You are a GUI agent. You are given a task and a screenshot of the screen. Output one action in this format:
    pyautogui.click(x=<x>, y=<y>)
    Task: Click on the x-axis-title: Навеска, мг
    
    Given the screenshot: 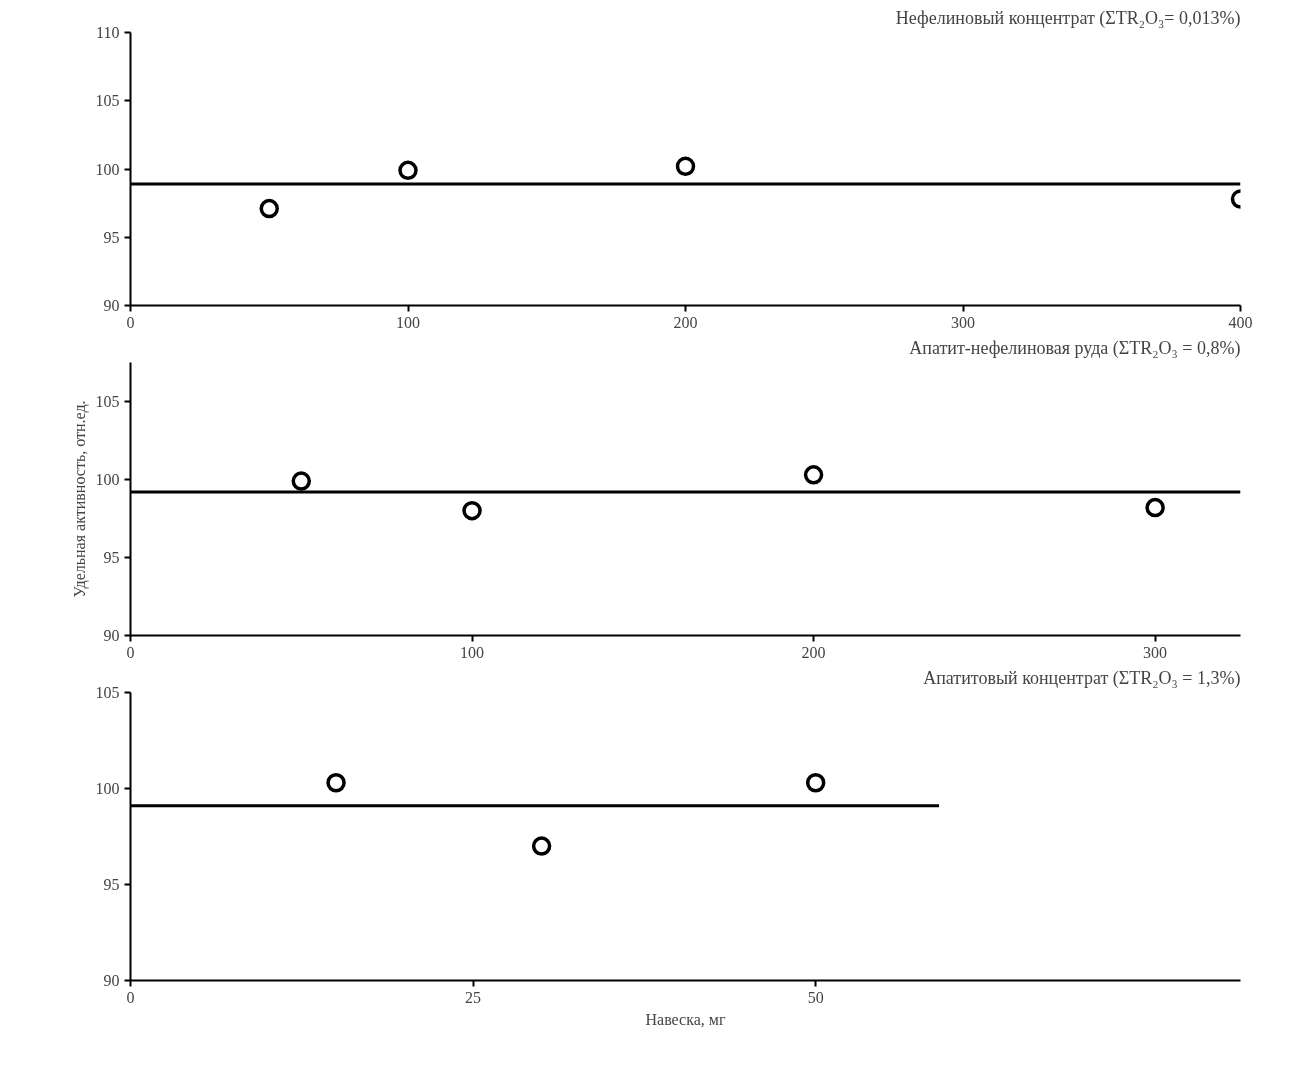 What is the action you would take?
    pyautogui.click(x=685, y=1019)
    